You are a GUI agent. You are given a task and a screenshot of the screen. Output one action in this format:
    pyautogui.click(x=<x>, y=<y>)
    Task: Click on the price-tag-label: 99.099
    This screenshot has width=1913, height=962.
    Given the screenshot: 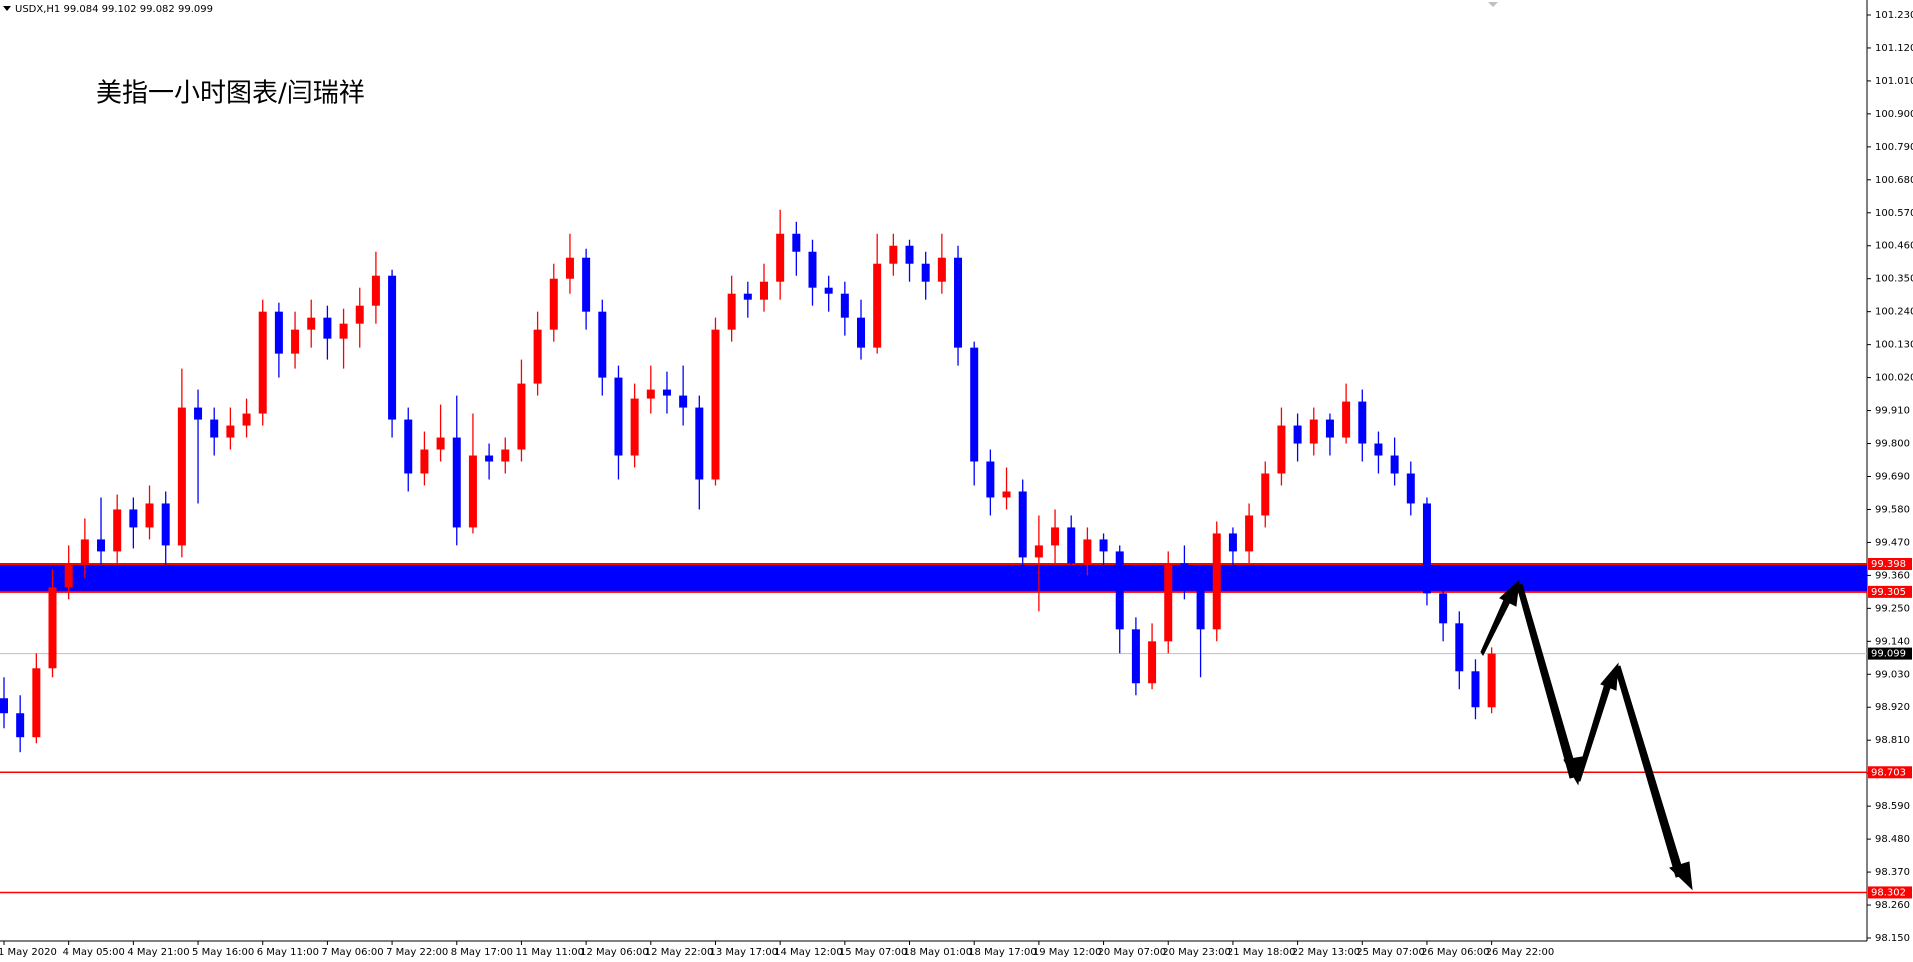 What is the action you would take?
    pyautogui.click(x=1888, y=654)
    